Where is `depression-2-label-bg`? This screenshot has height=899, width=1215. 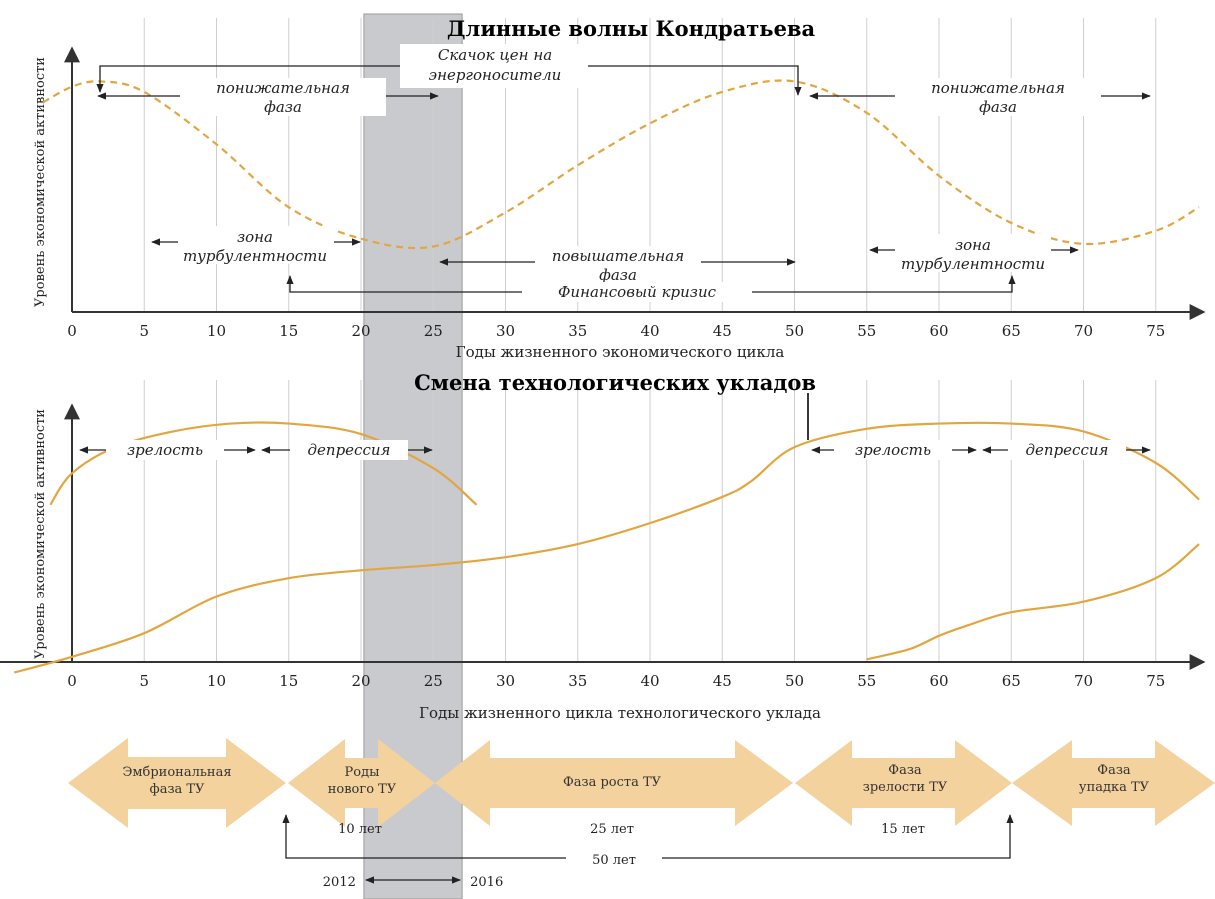 depression-2-label-bg is located at coordinates (1067, 450).